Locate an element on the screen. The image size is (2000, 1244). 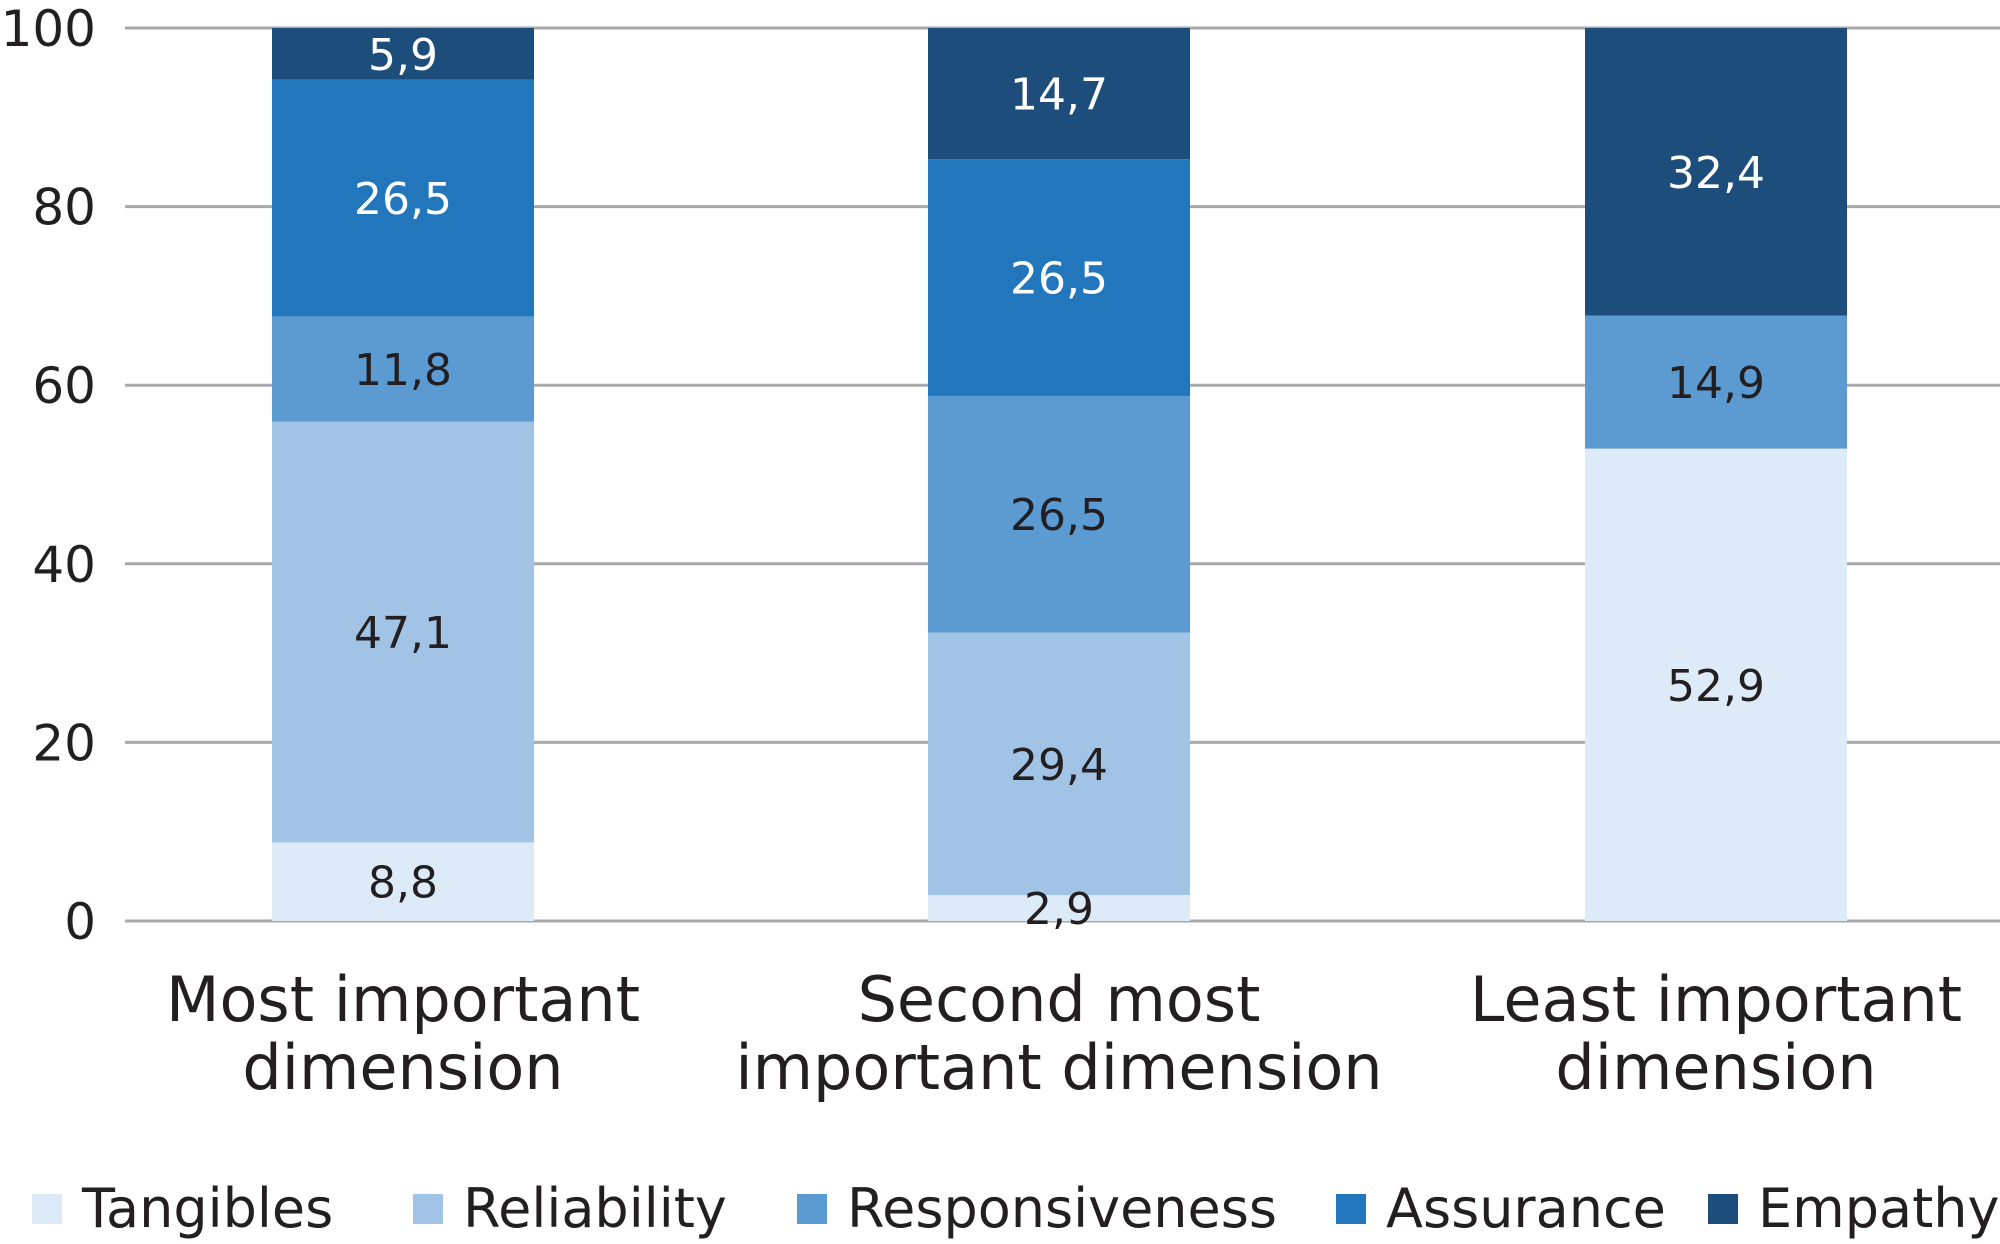
legend-item-empathy: Empathy is located at coordinates (1853, 1208).